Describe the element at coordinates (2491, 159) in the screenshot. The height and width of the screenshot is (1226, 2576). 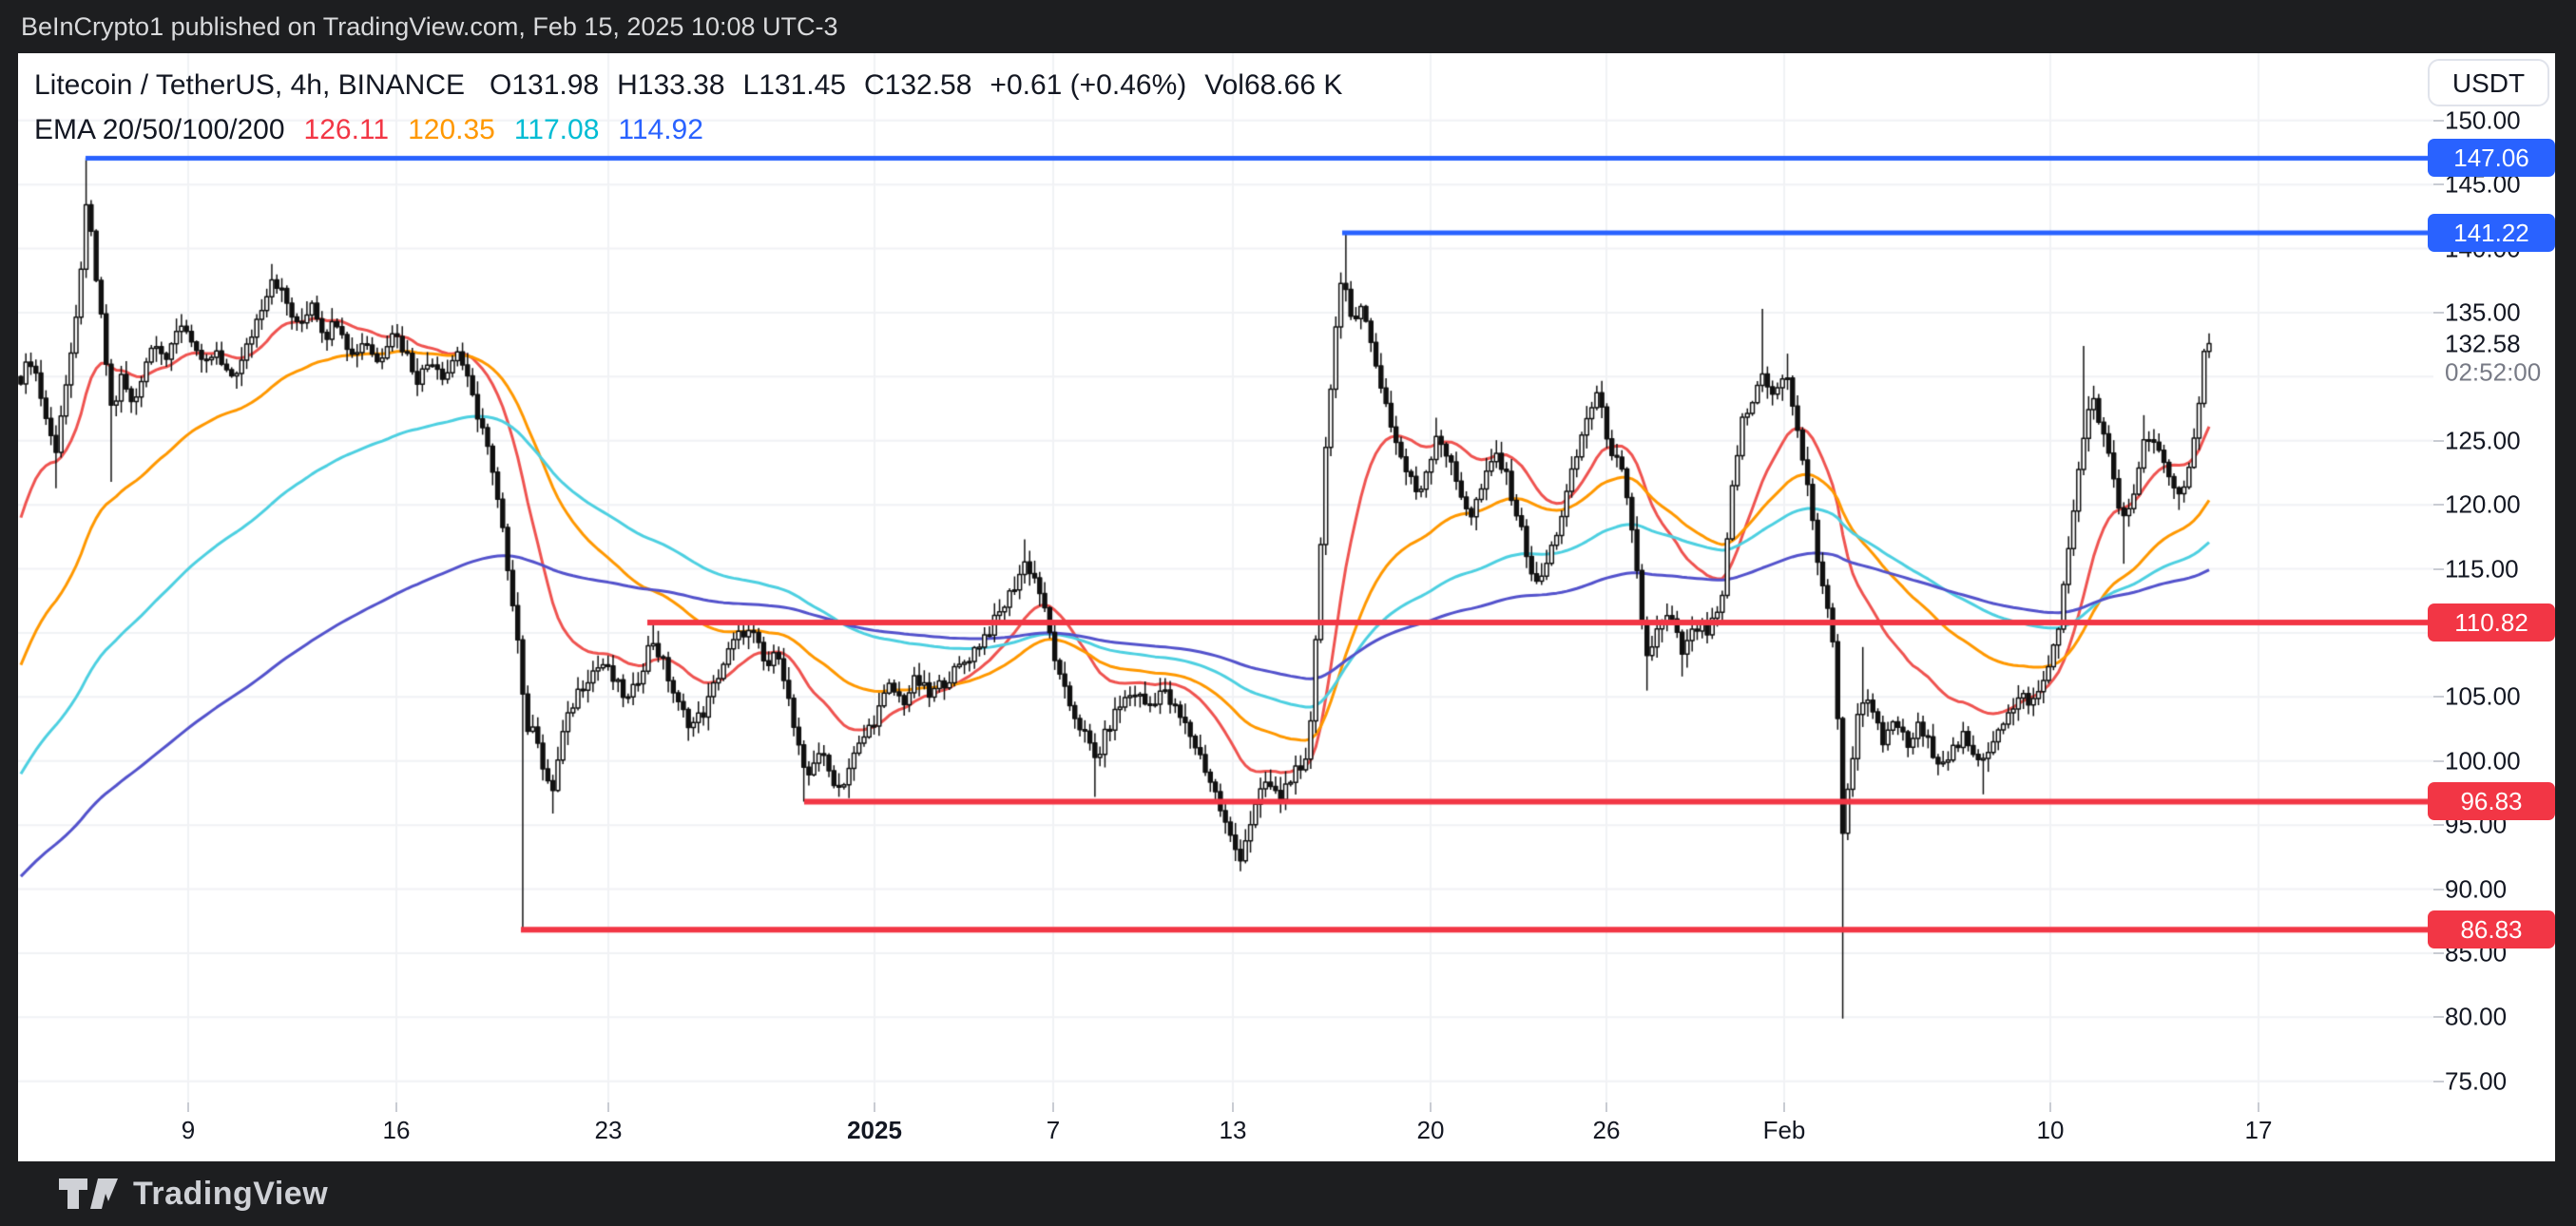
I see `price-level-badge: 147.06` at that location.